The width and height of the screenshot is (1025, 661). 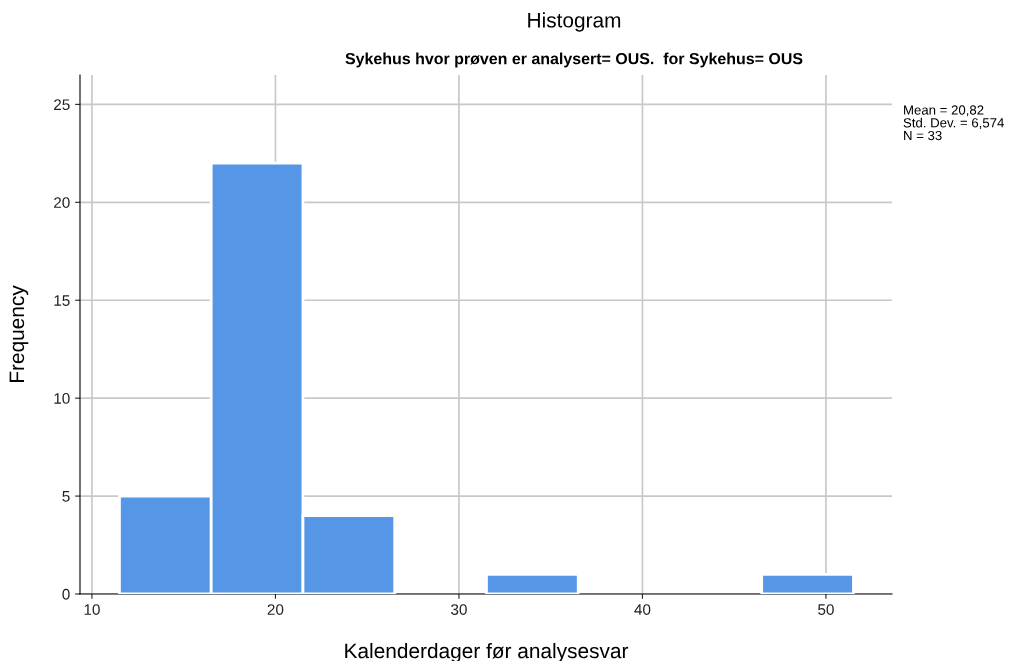 I want to click on x-tick-label: 10, so click(x=92, y=609).